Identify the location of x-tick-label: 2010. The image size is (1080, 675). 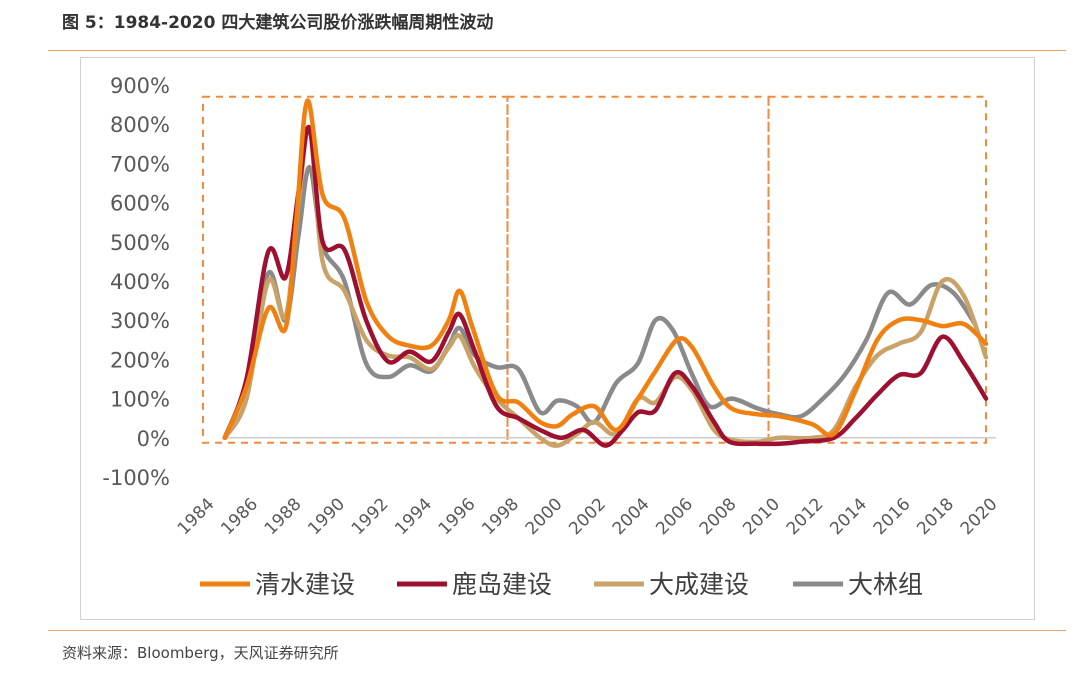
(761, 516).